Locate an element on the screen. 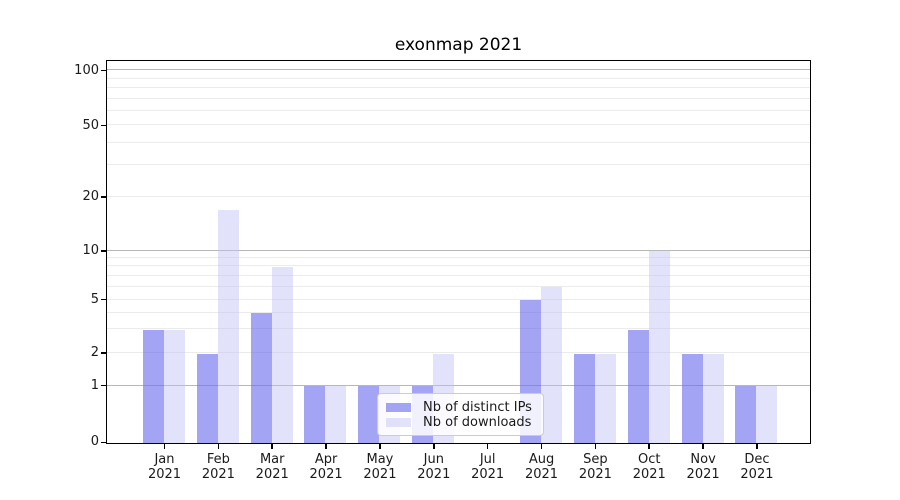  x-tick-label-jun: Jun 2021 is located at coordinates (434, 467).